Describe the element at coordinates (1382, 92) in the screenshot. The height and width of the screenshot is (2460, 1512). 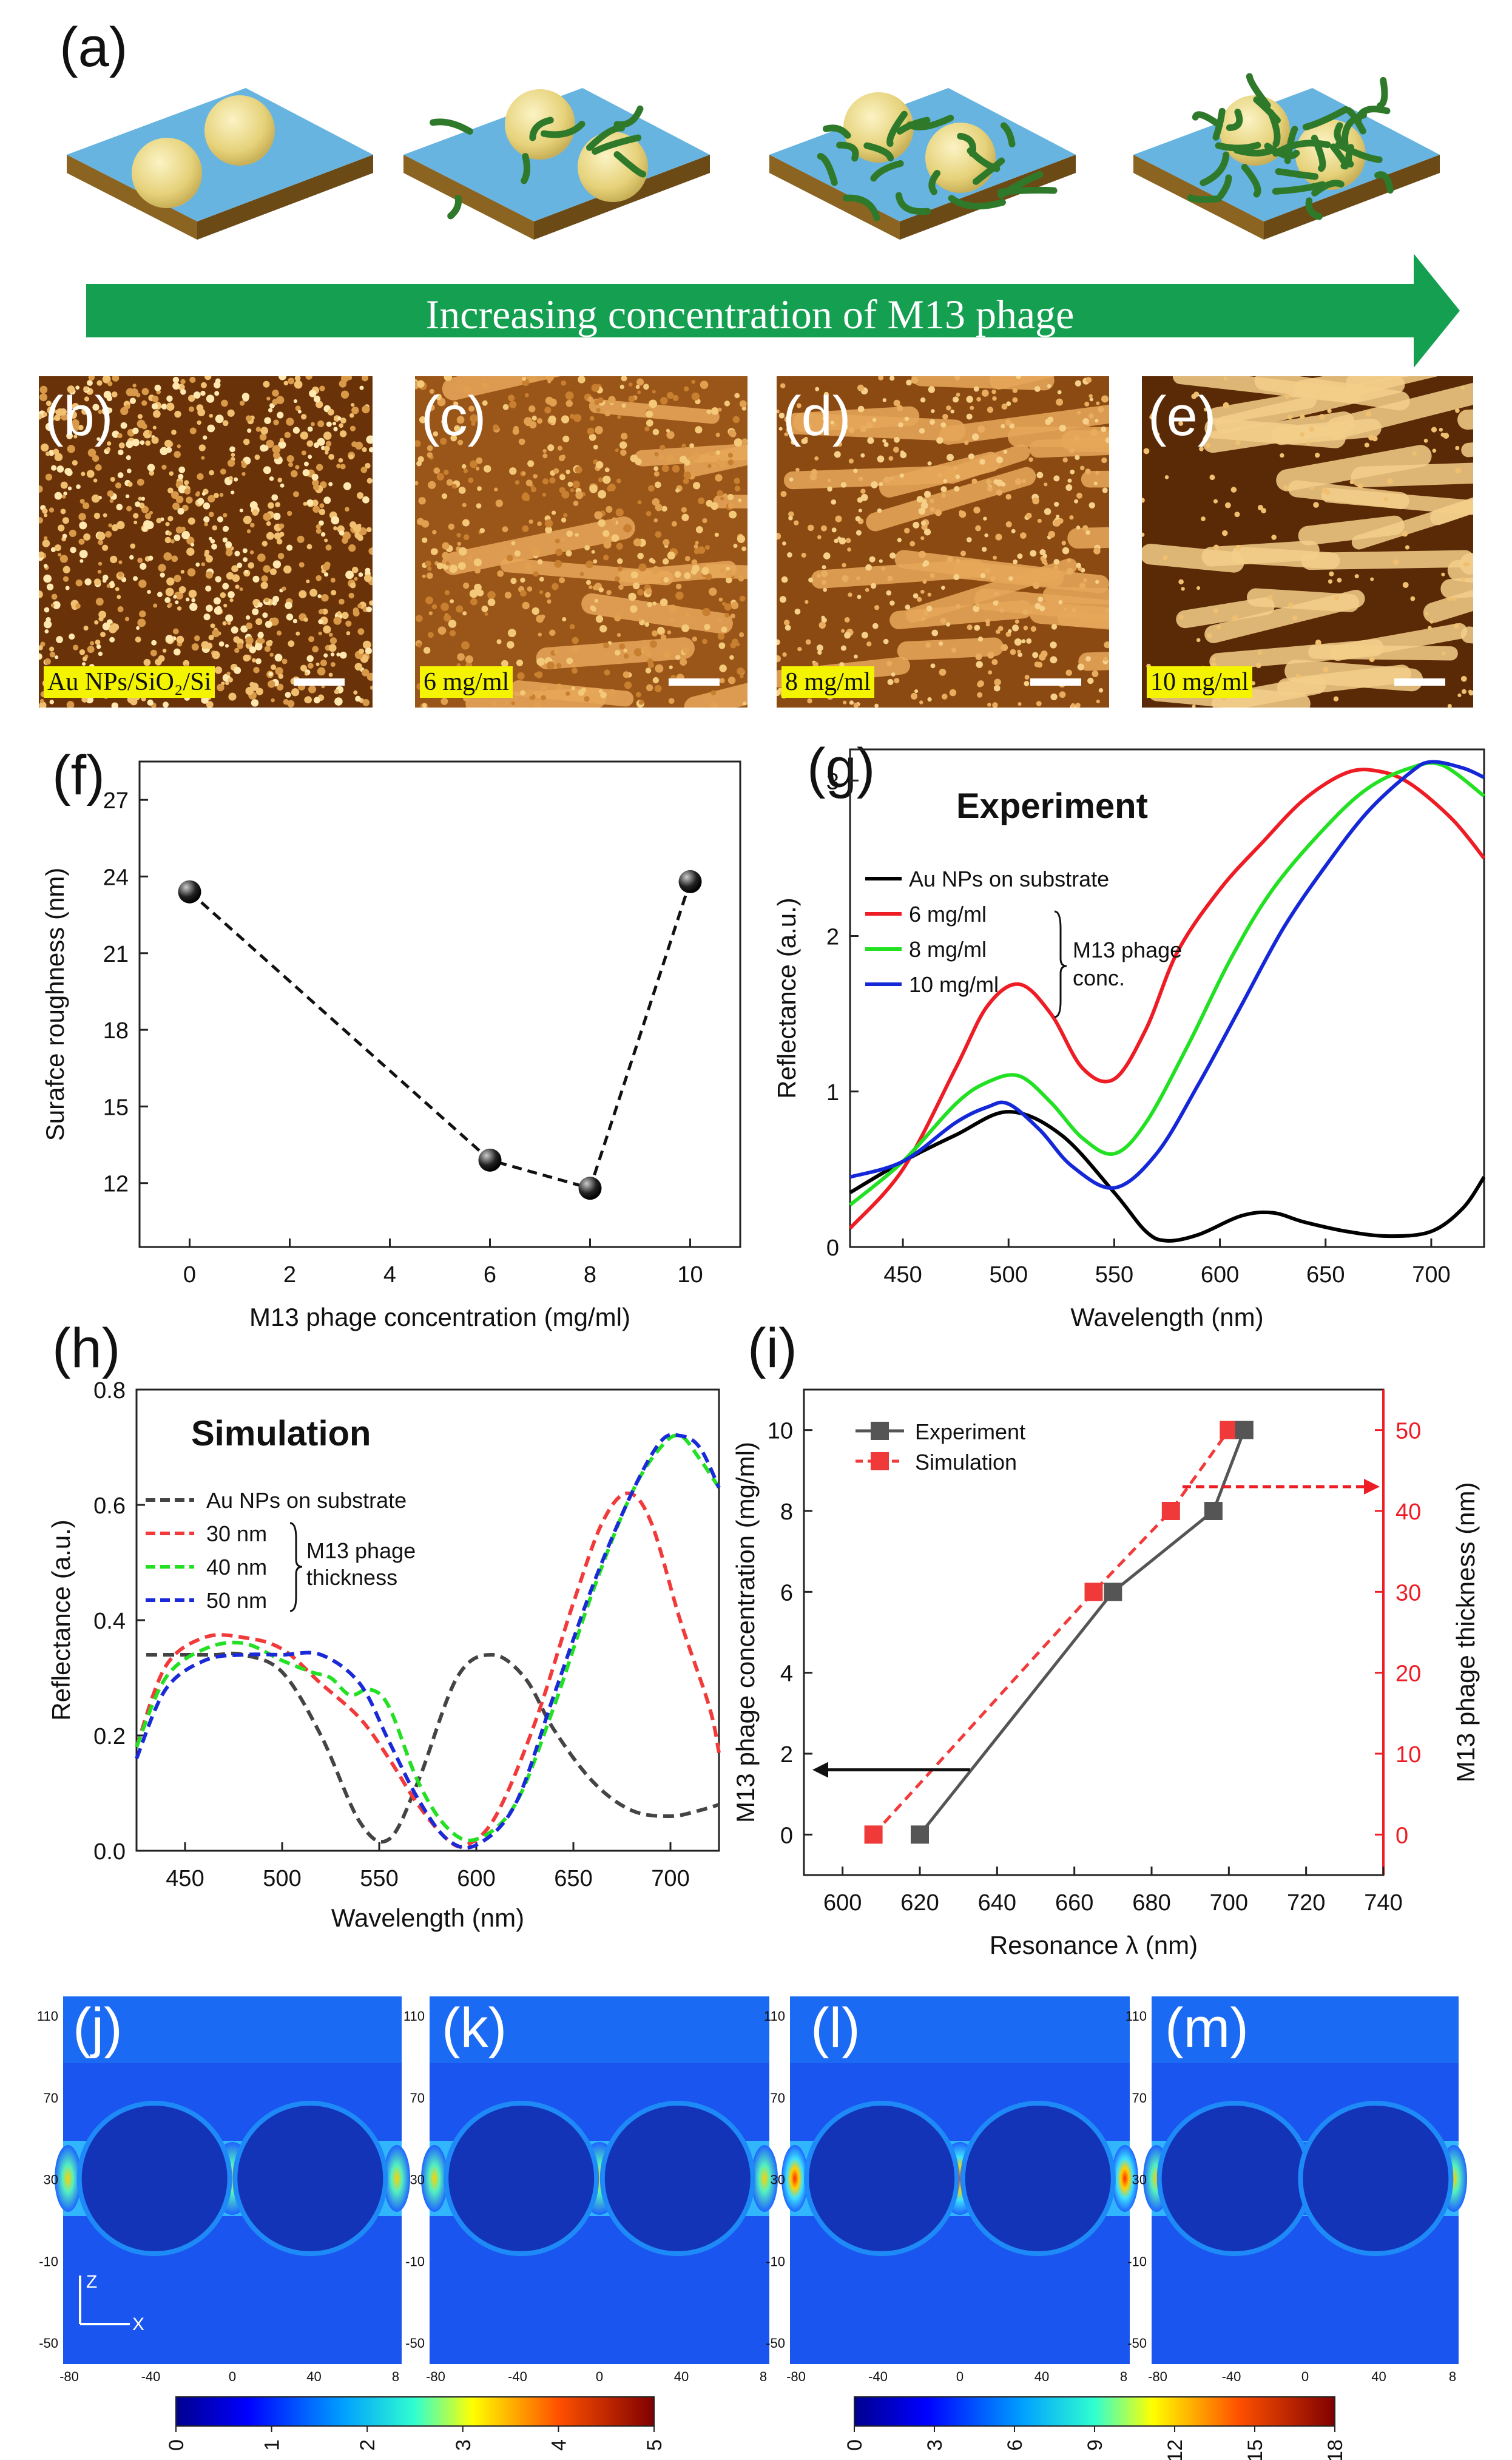
I see `m13-phage-filament` at that location.